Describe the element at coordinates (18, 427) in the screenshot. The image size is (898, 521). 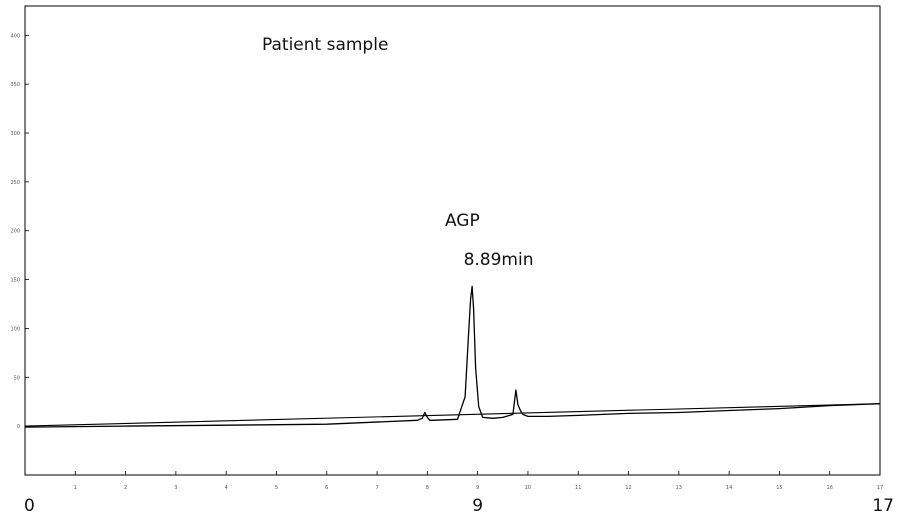
I see `y-tick-label: 0` at that location.